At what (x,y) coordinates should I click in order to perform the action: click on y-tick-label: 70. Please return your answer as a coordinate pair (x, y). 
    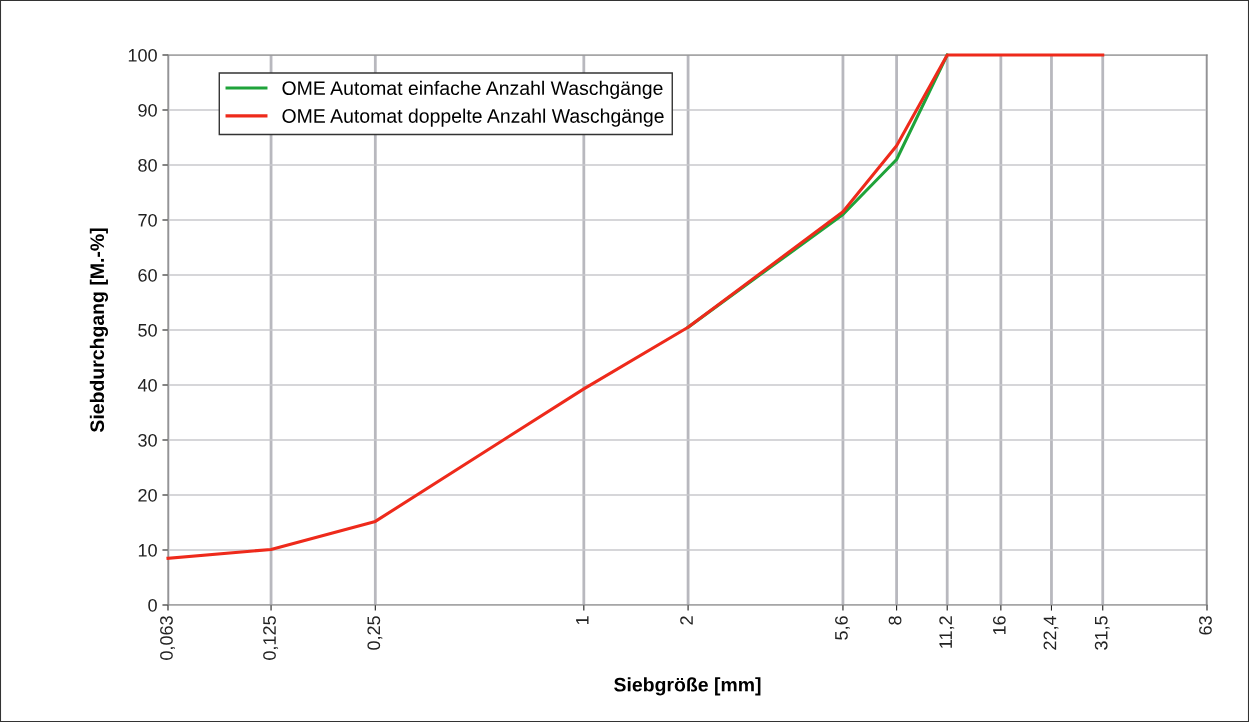
    Looking at the image, I should click on (147, 220).